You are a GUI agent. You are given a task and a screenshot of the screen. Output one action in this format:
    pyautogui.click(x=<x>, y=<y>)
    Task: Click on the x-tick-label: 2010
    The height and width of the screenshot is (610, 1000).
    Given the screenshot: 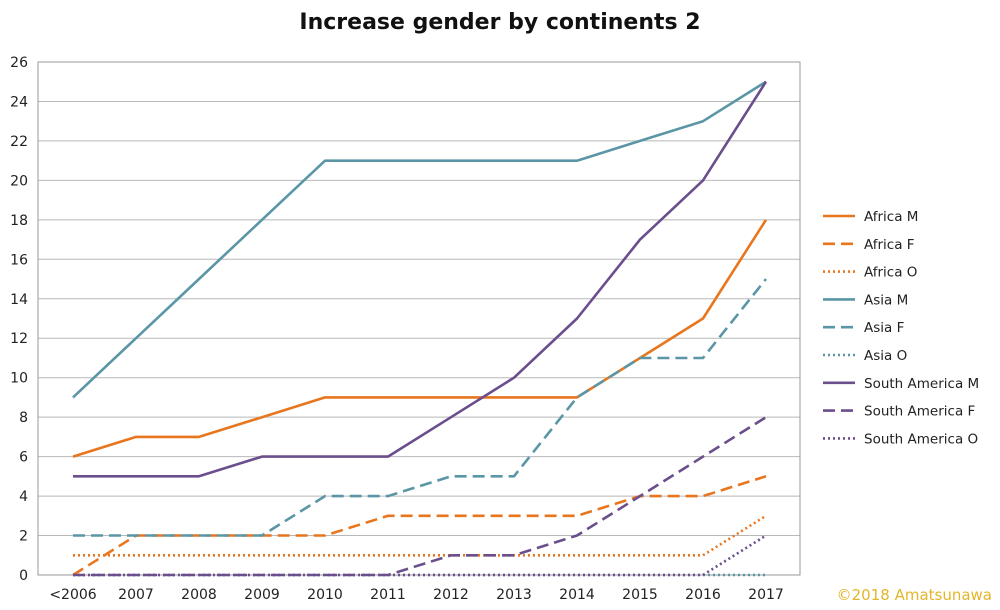 What is the action you would take?
    pyautogui.click(x=325, y=595)
    